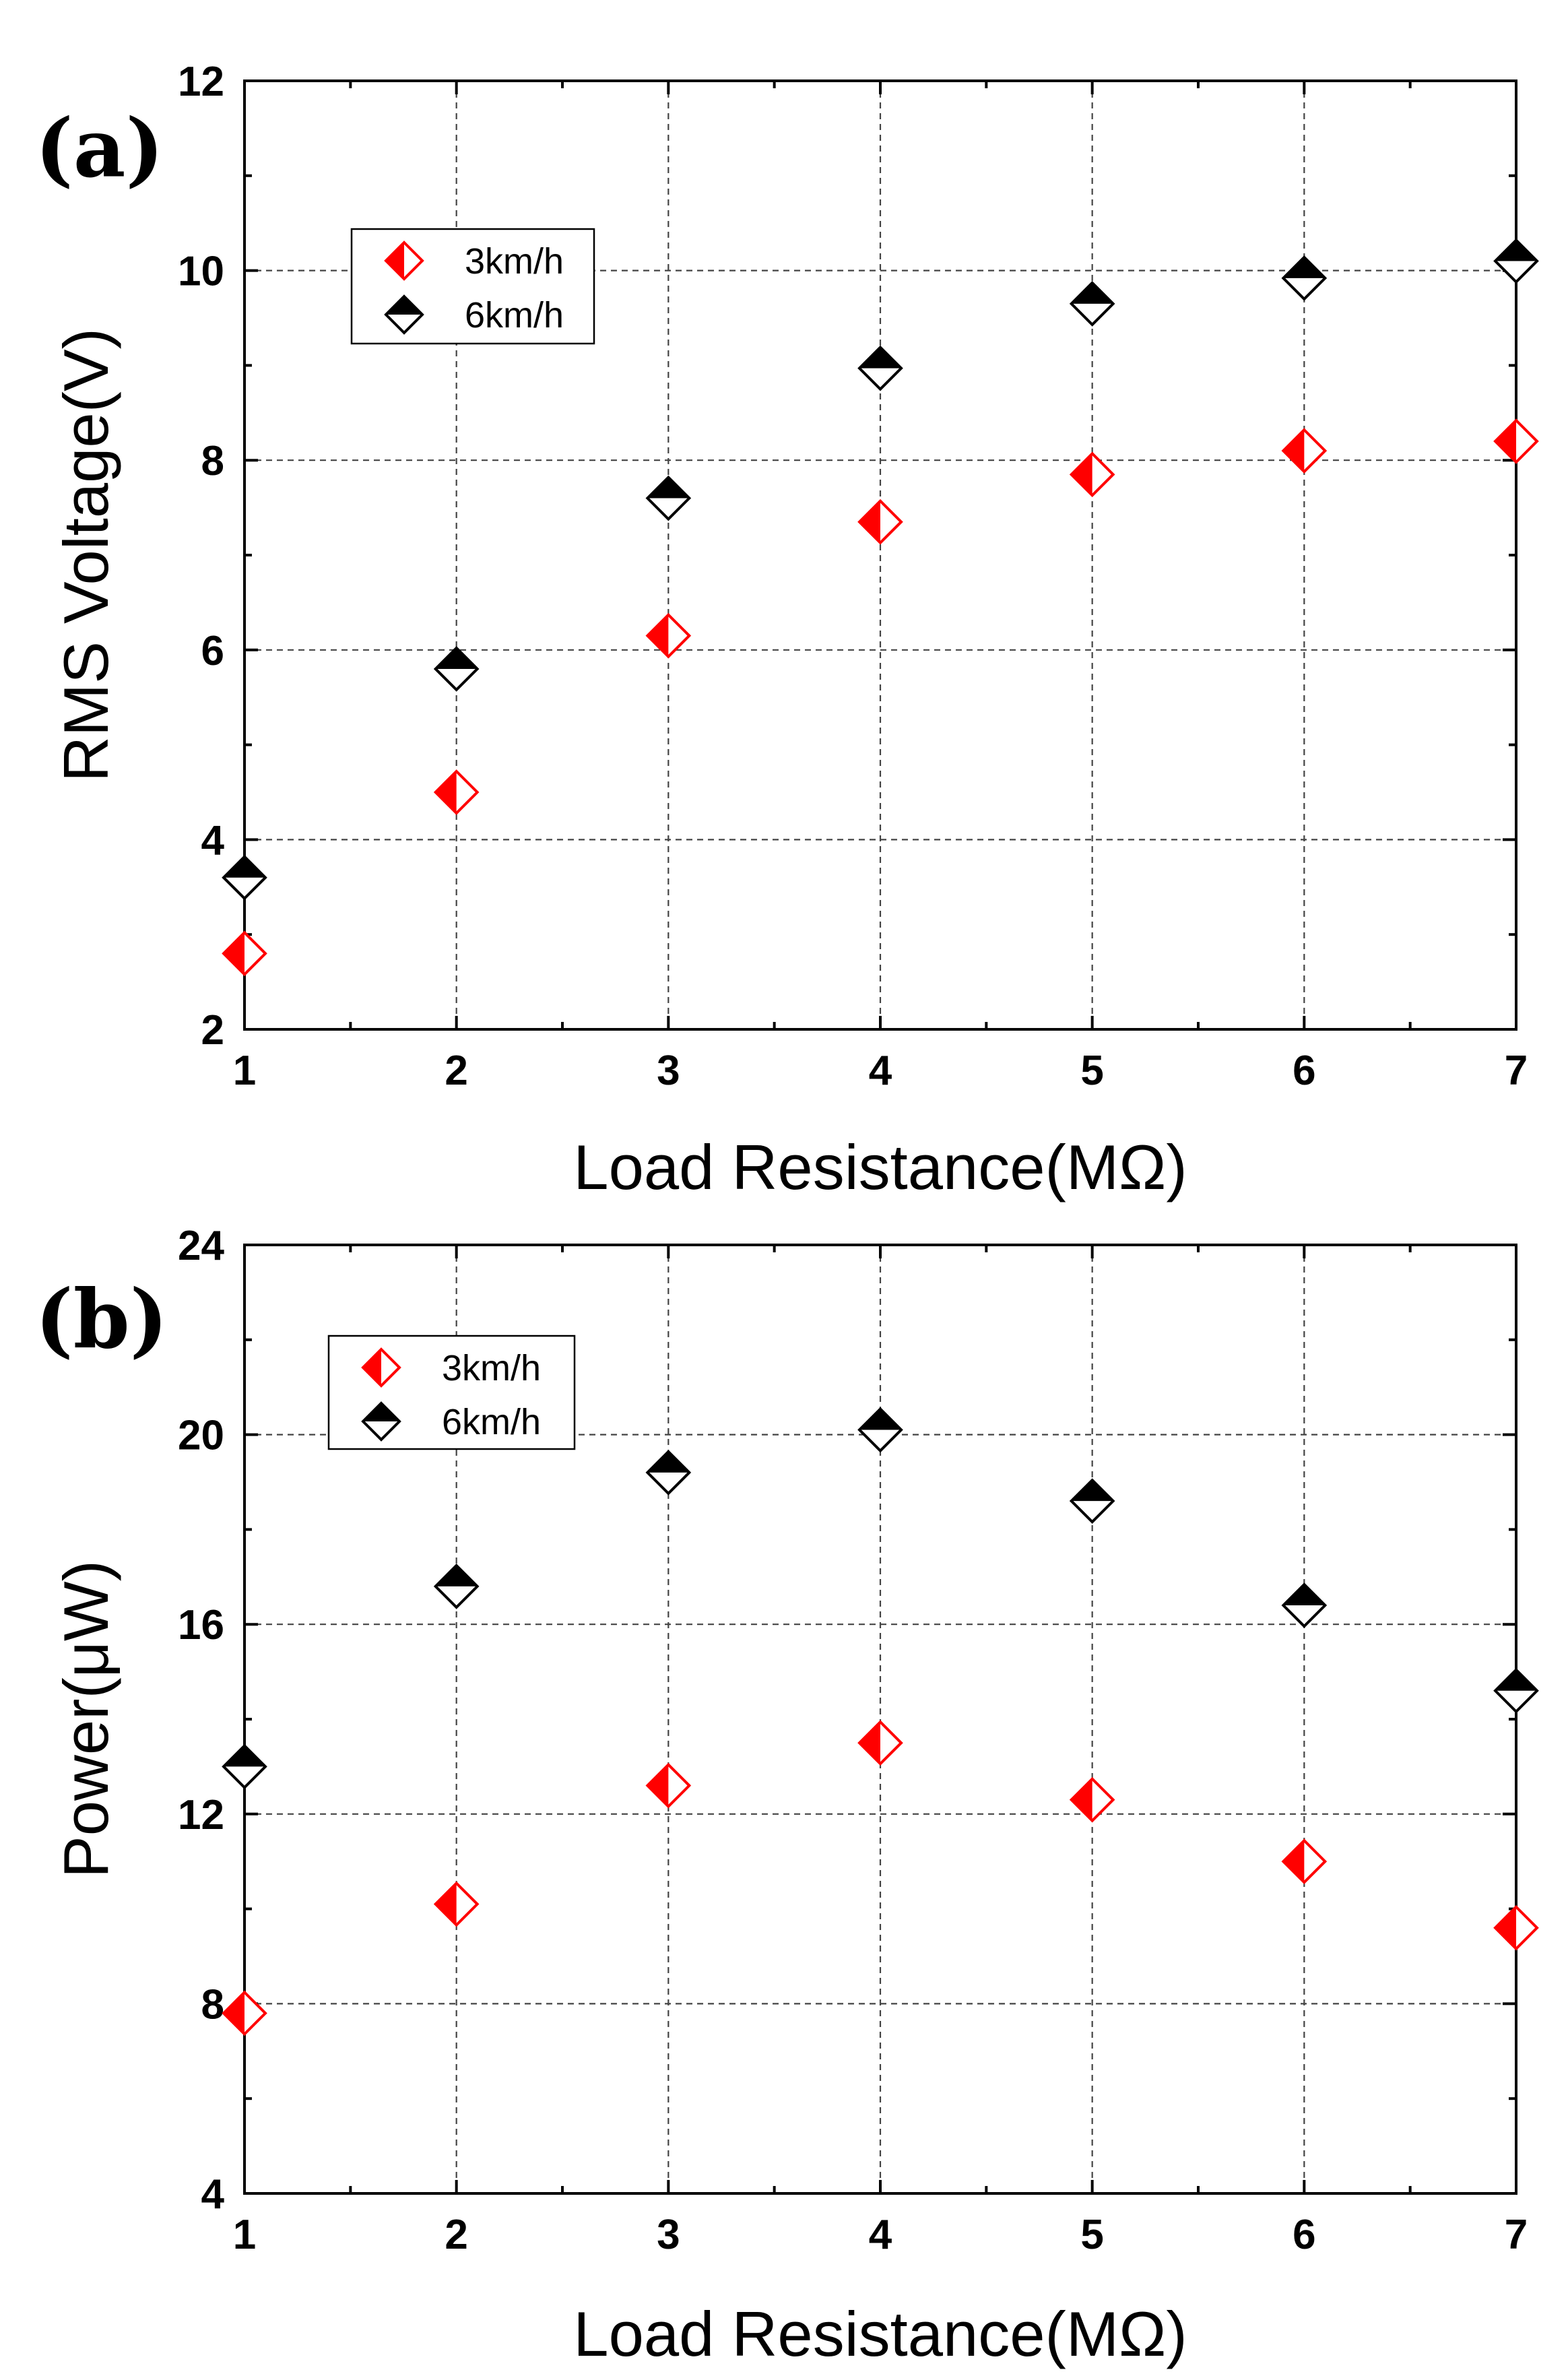 The image size is (1568, 2378). I want to click on y-tick-label: 10, so click(201, 272).